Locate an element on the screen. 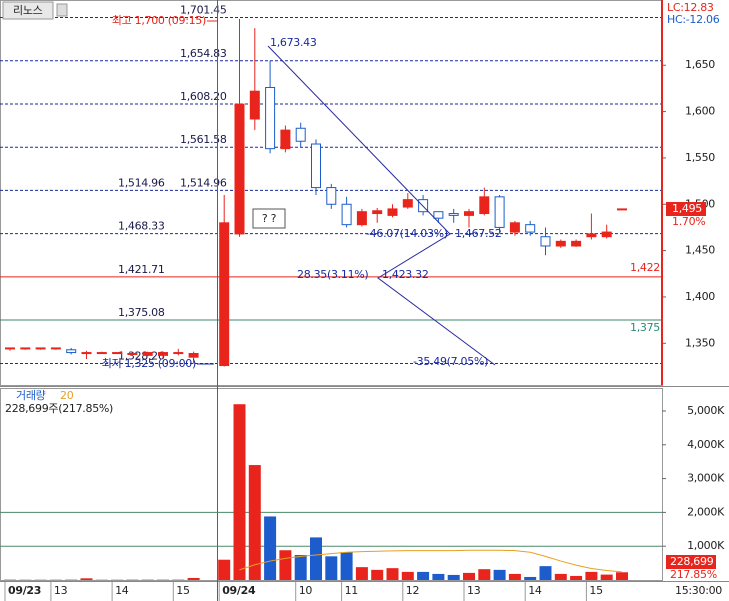 The height and width of the screenshot is (601, 729). level-label: 1,421.71 is located at coordinates (141, 269).